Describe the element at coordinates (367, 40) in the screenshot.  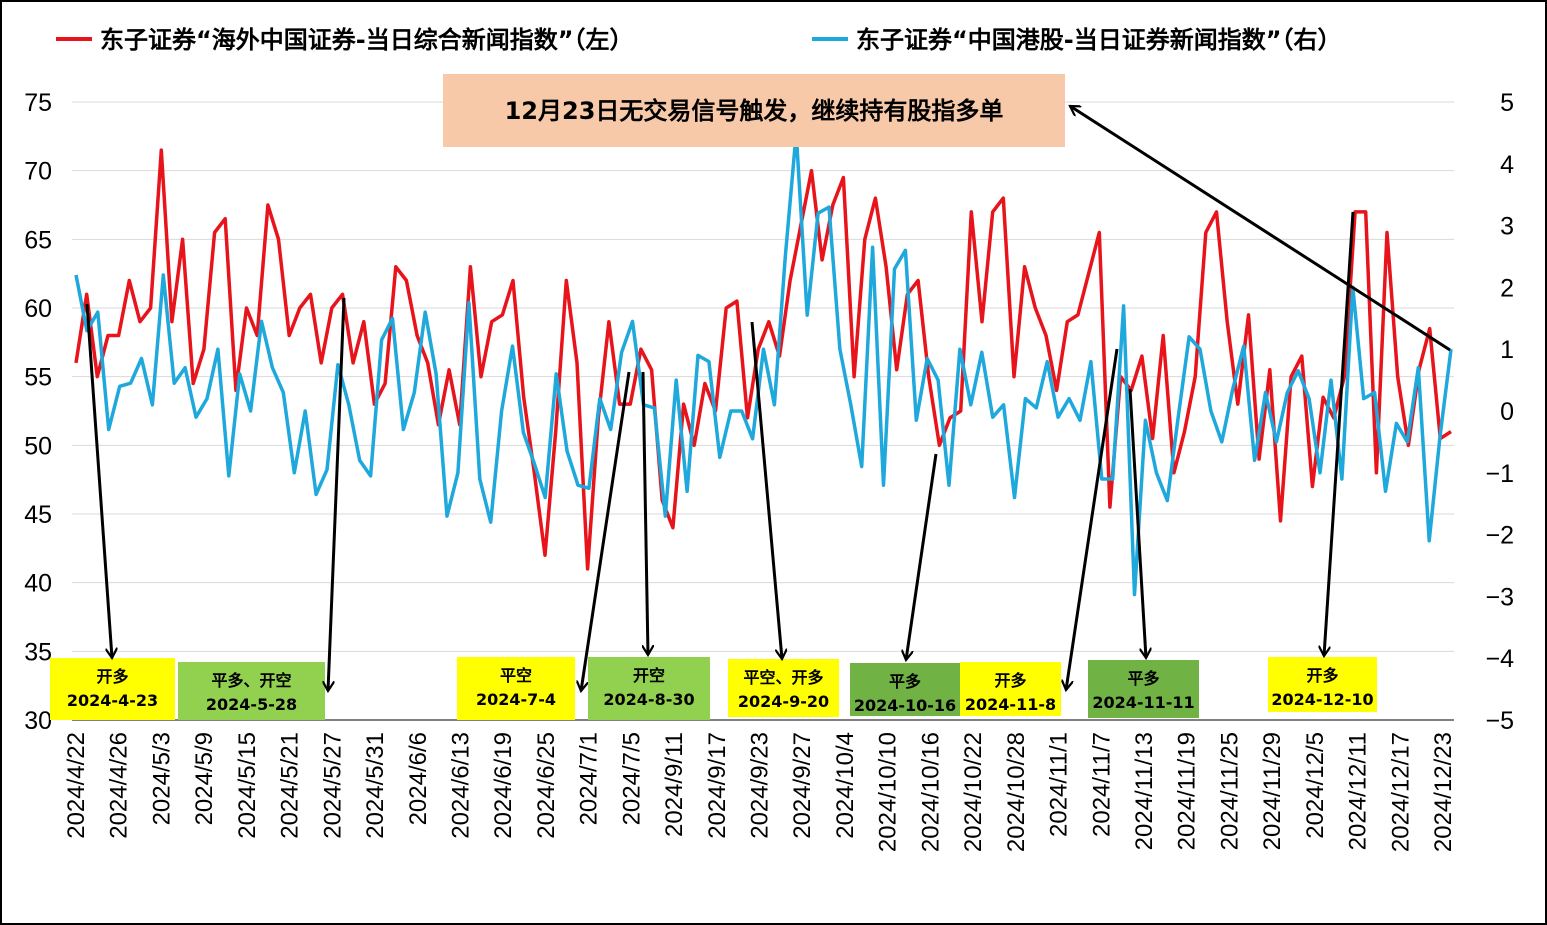
I see `legend-label-red: 东子证券“海外中国证券-当日综合新闻指数”（左）` at that location.